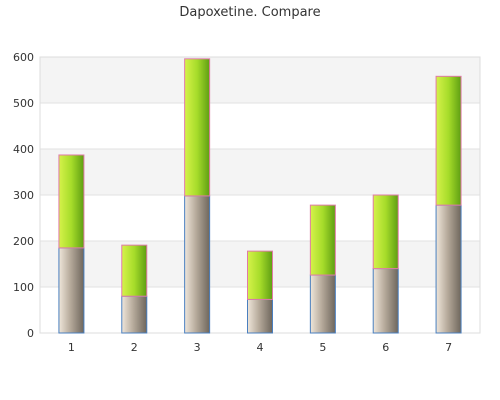 The image size is (500, 400). I want to click on x-axis-ticks: 1 2 3 4 5 6 7, so click(260, 347).